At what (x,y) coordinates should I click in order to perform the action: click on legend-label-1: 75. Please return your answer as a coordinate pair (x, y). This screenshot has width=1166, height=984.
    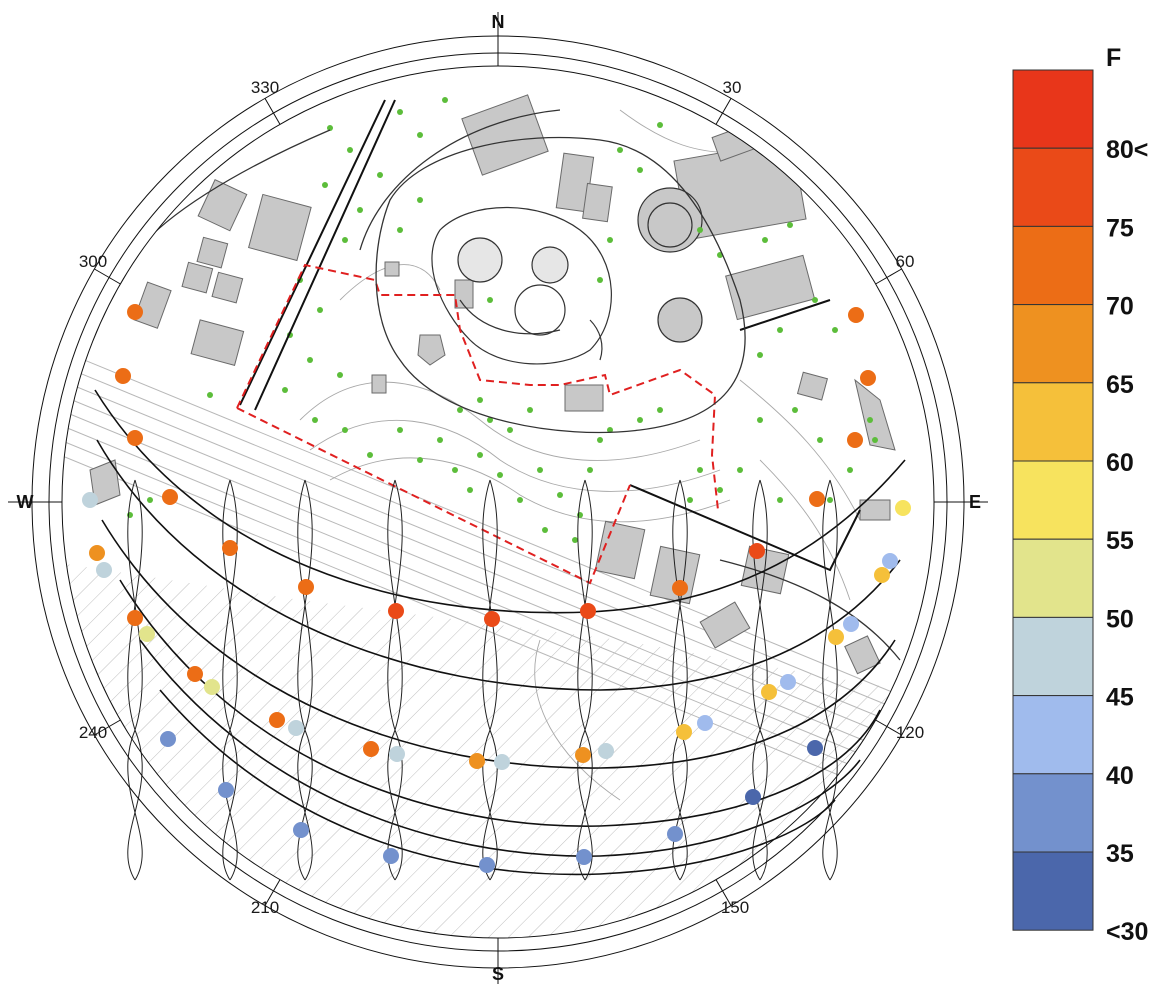
    Looking at the image, I should click on (1120, 228).